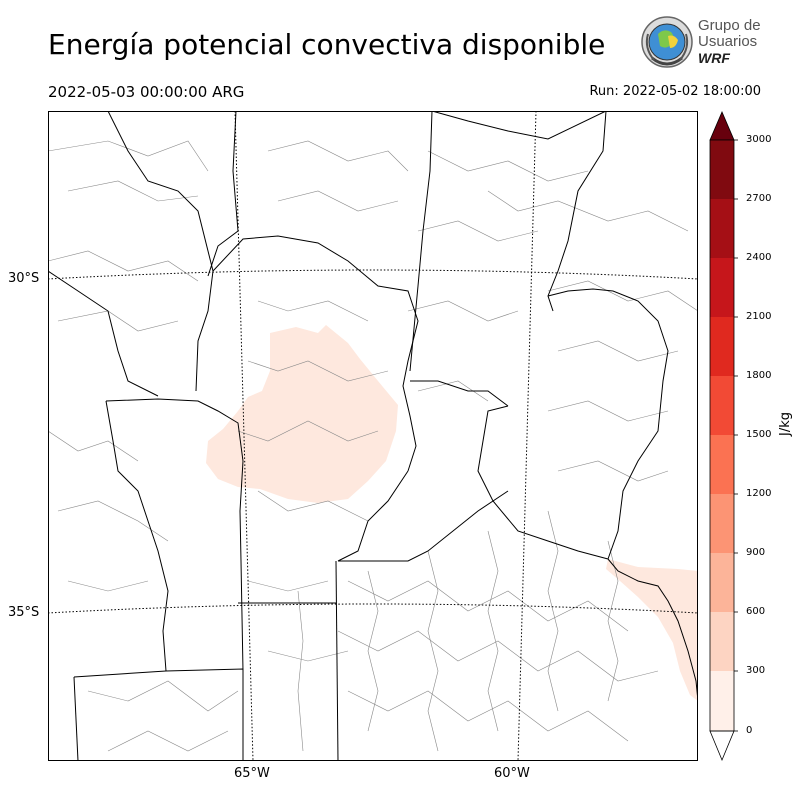 The height and width of the screenshot is (800, 800). I want to click on lat-label-35s: 35°S, so click(24, 612).